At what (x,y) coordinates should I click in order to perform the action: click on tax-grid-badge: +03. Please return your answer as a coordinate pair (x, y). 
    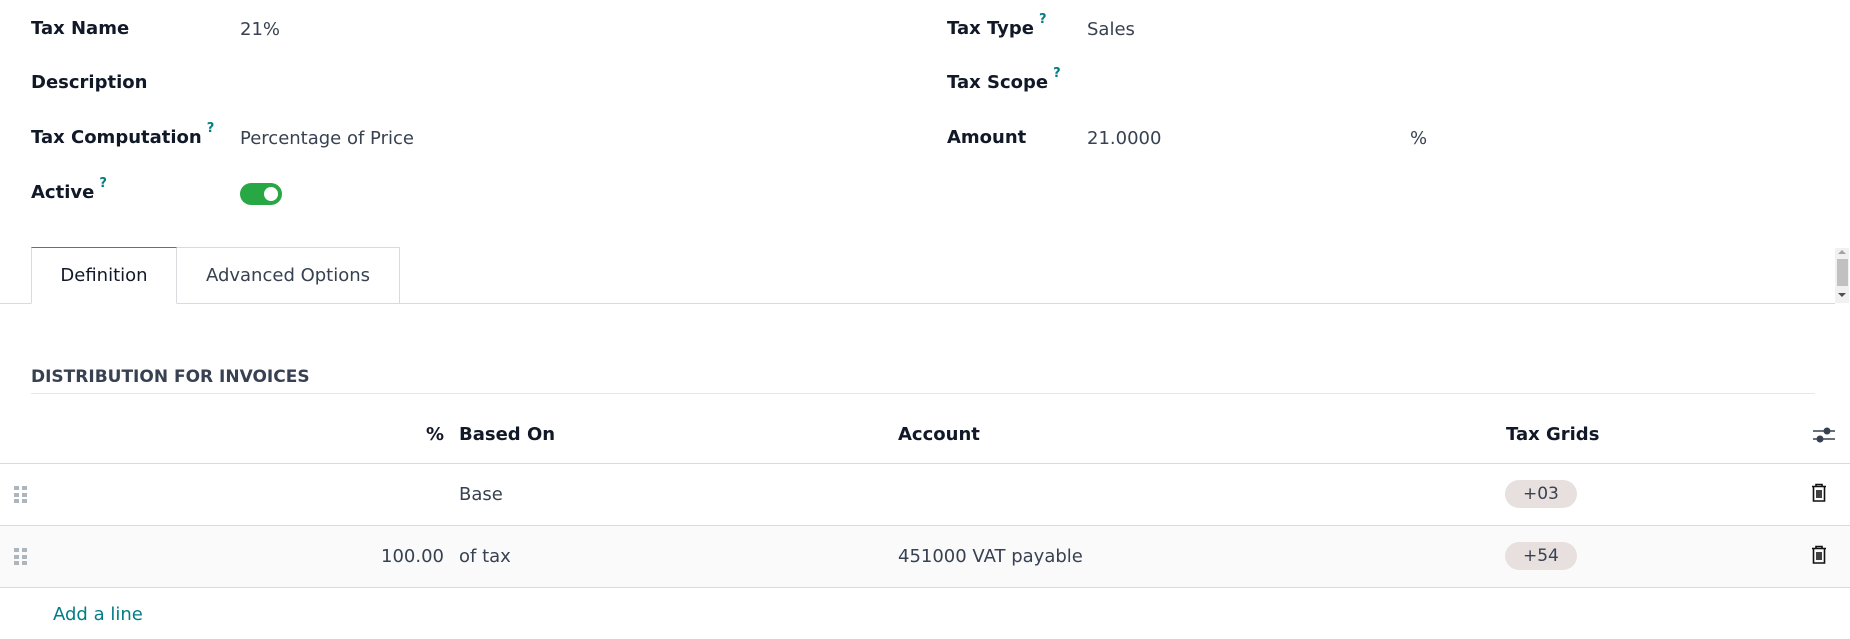
    Looking at the image, I should click on (1541, 494).